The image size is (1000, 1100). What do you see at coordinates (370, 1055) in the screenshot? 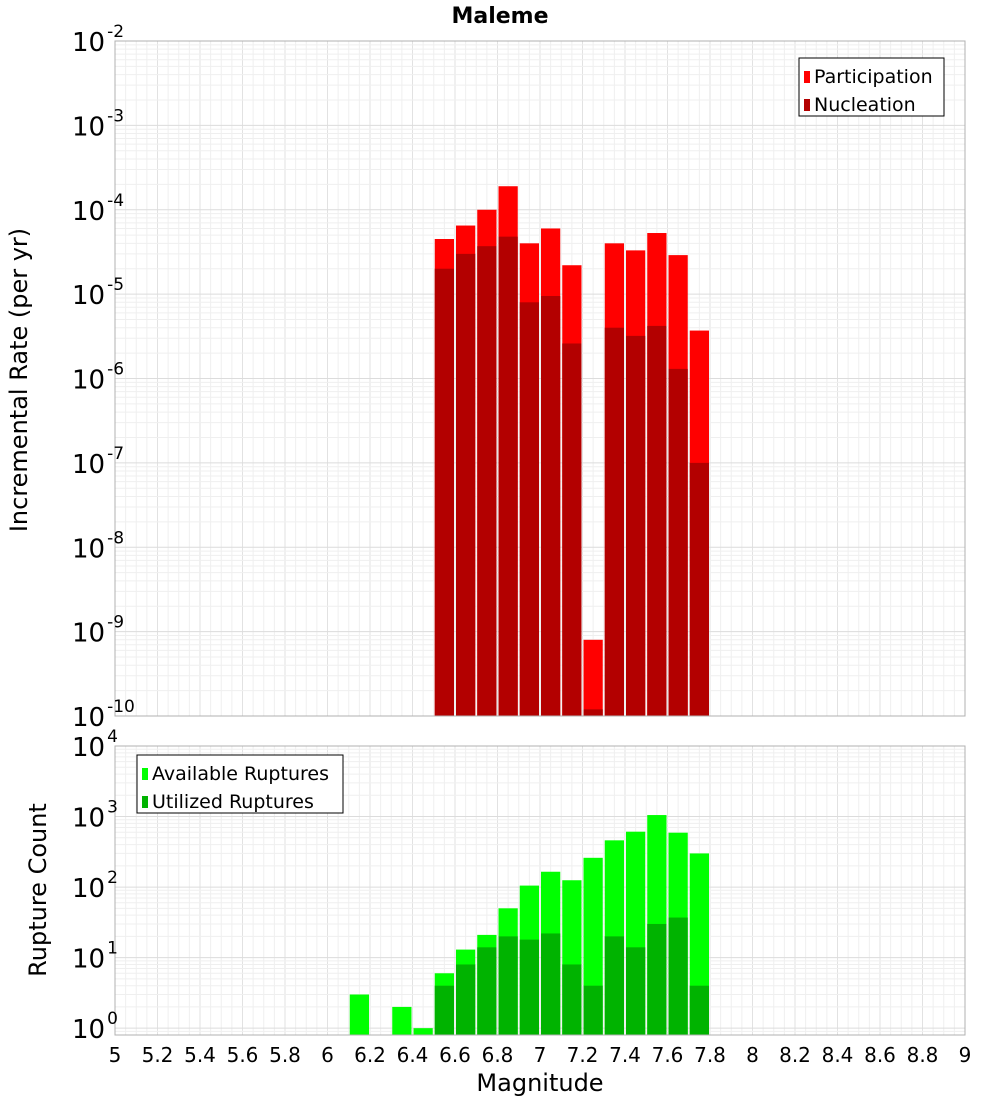
I see `x-tick-label: 6.2` at bounding box center [370, 1055].